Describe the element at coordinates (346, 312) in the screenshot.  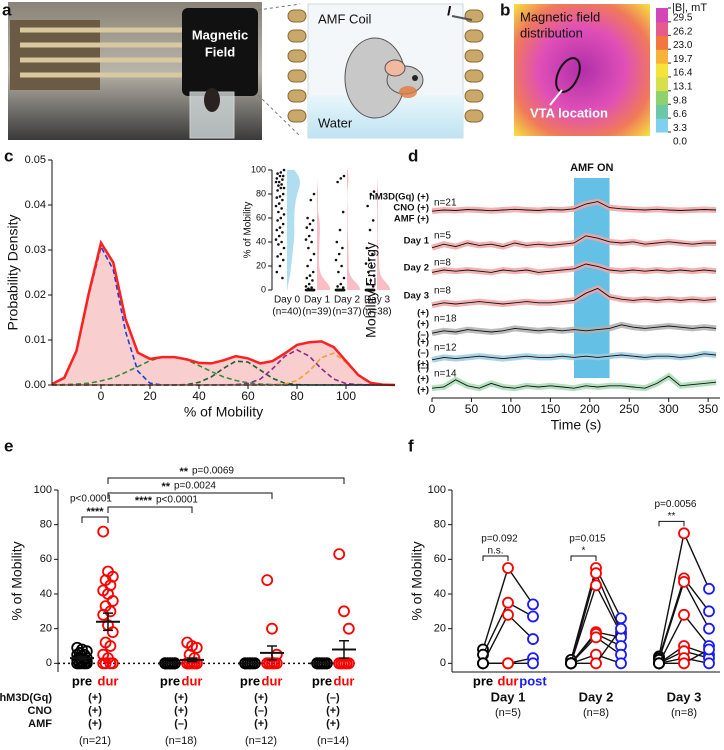
I see `n-label: (n=37)` at that location.